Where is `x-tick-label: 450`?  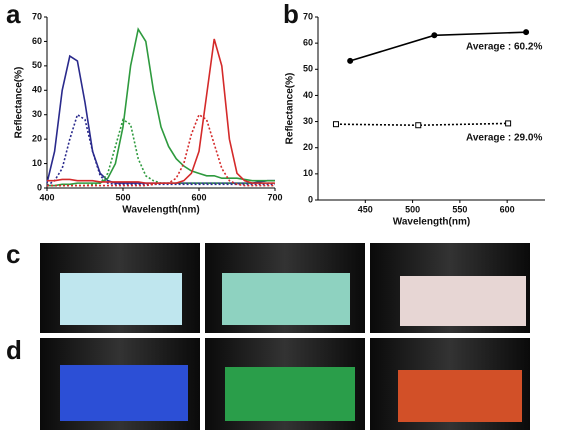 x-tick-label: 450 is located at coordinates (365, 209).